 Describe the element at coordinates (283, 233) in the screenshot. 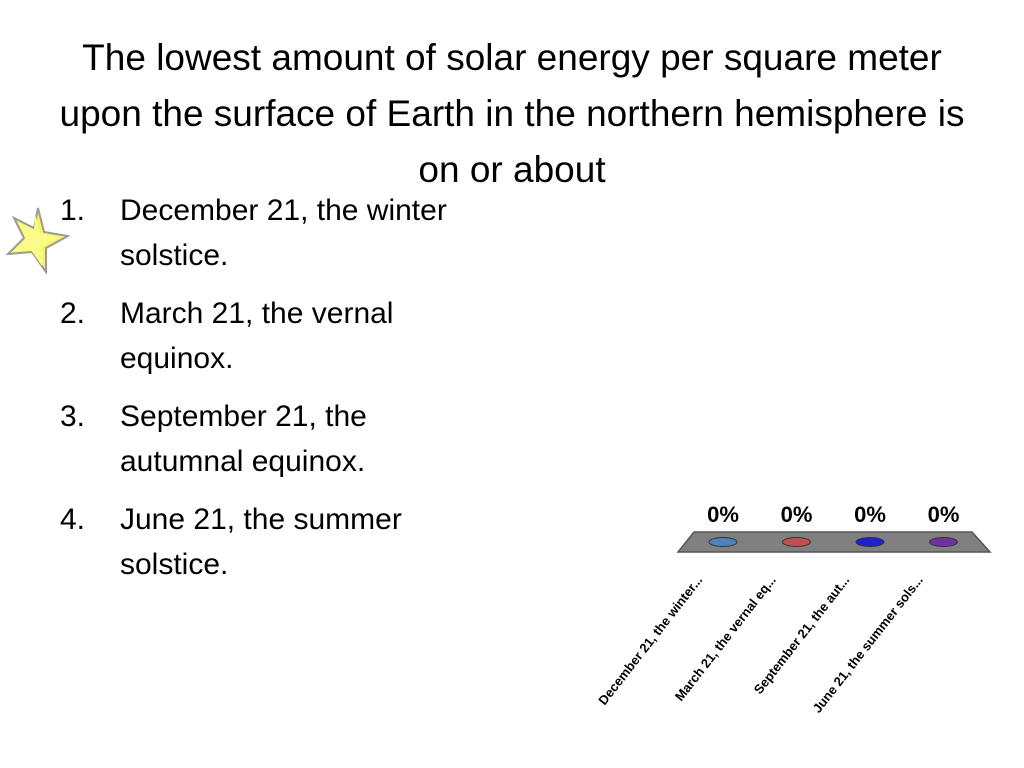

I see `answer-text: December 21, the winter solstice.` at that location.